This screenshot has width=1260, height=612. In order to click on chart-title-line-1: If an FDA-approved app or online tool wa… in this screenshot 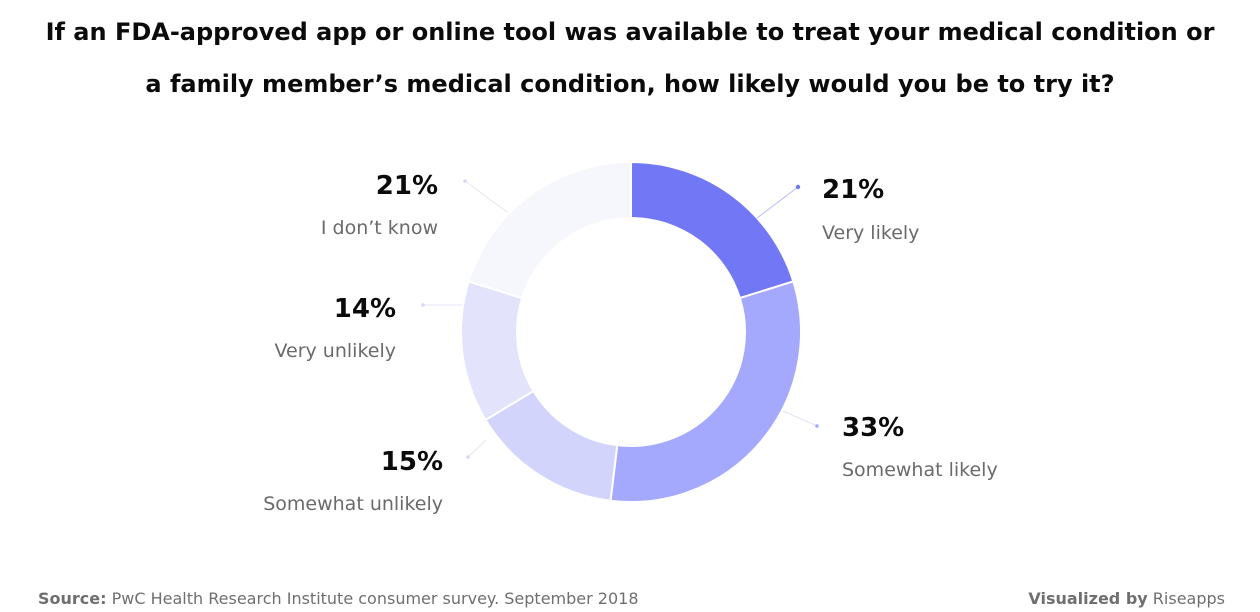, I will do `click(630, 32)`.